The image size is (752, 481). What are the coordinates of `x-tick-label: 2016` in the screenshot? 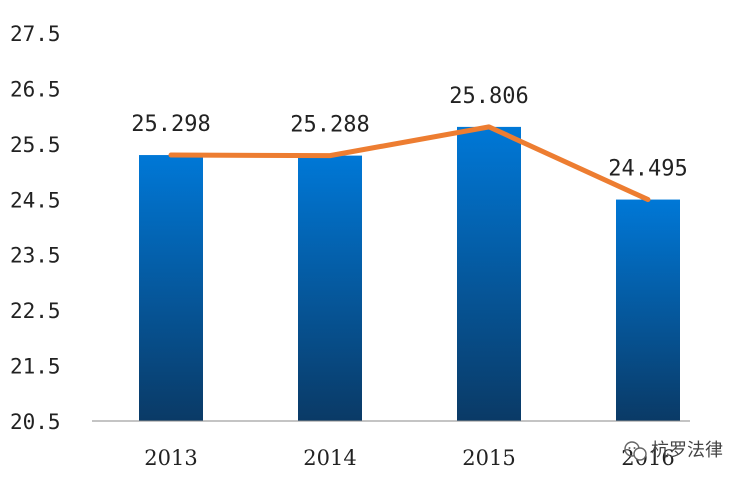 It's located at (647, 458).